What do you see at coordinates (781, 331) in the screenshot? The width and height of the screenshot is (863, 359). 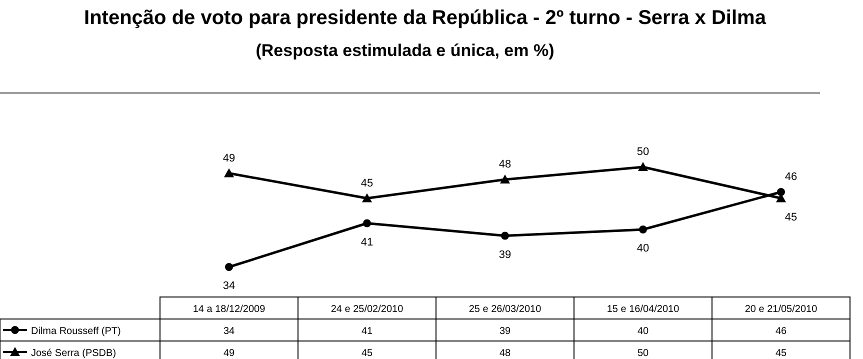 I see `text: 46` at bounding box center [781, 331].